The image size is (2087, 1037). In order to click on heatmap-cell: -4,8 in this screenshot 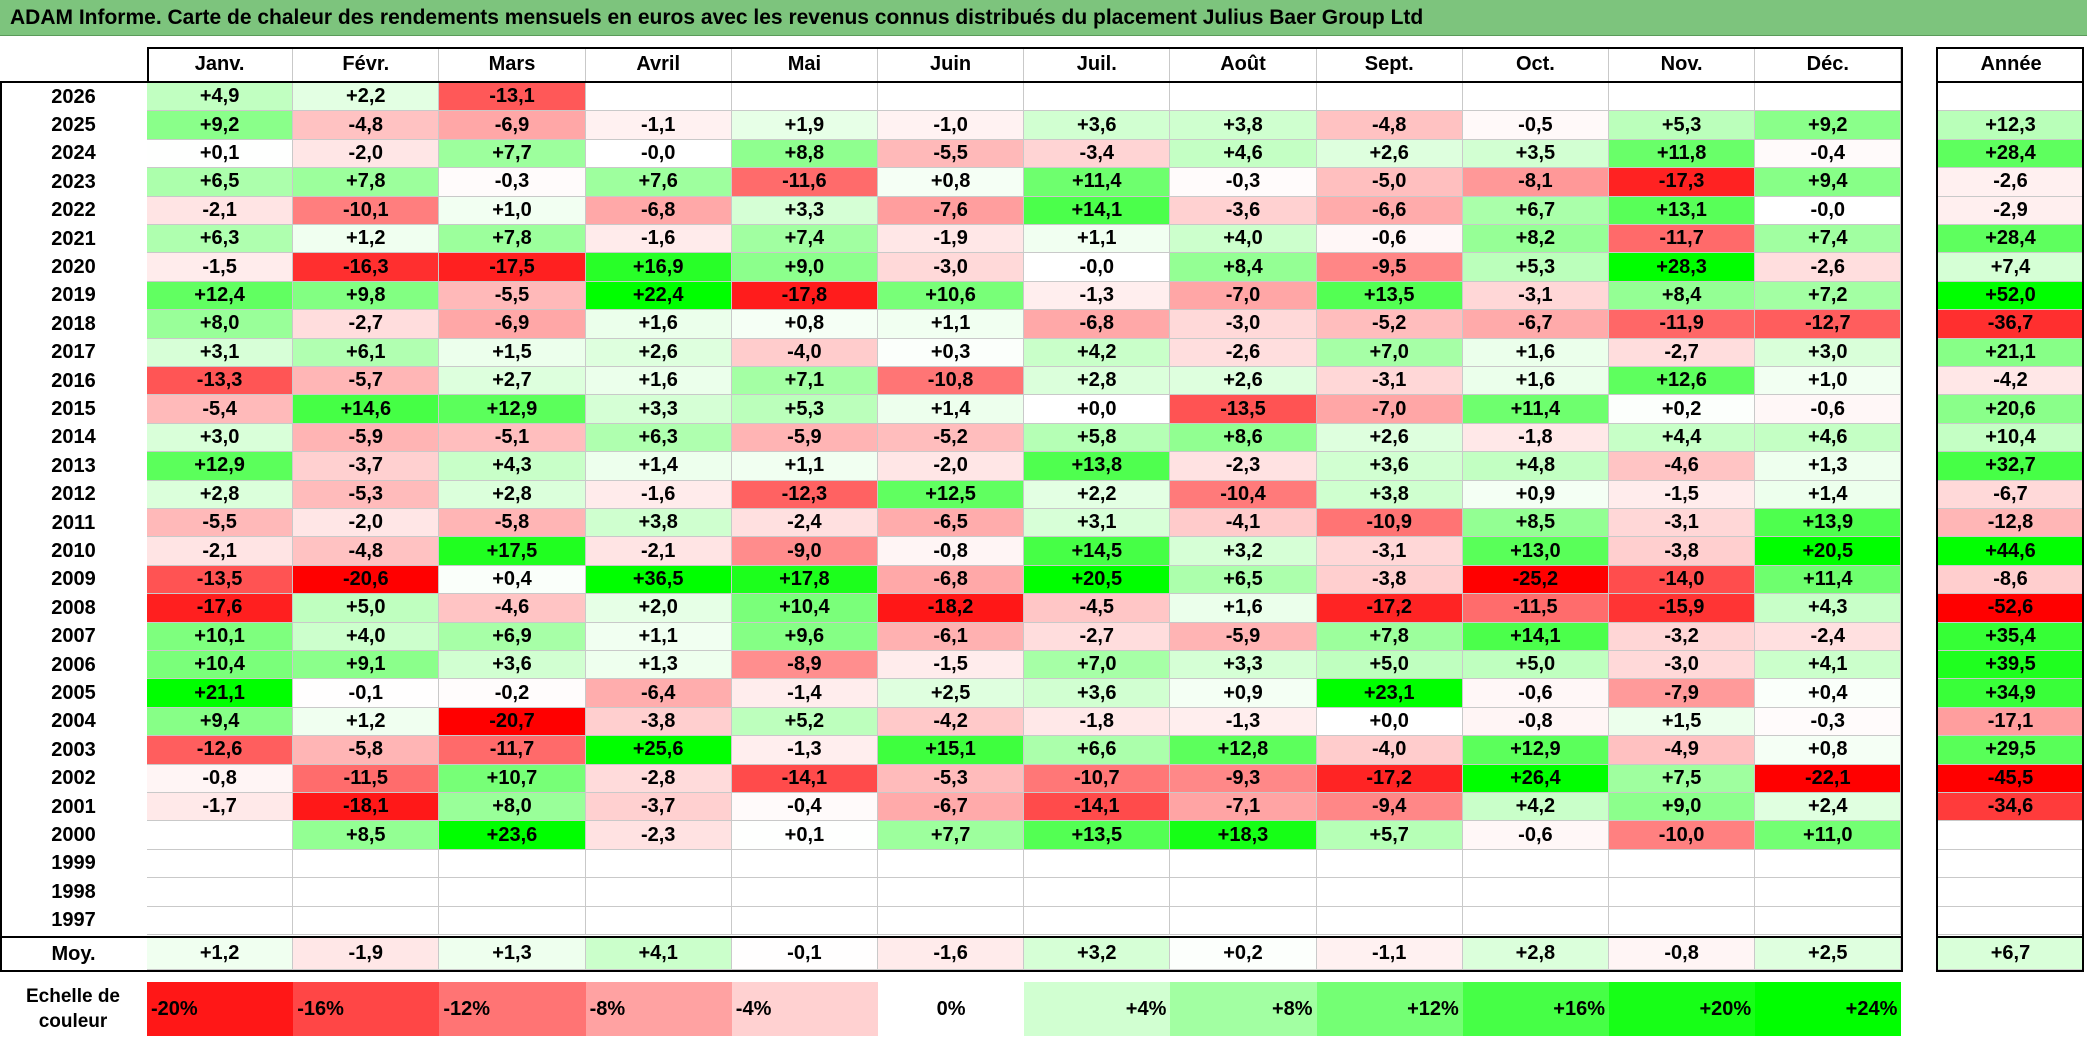, I will do `click(1389, 125)`.